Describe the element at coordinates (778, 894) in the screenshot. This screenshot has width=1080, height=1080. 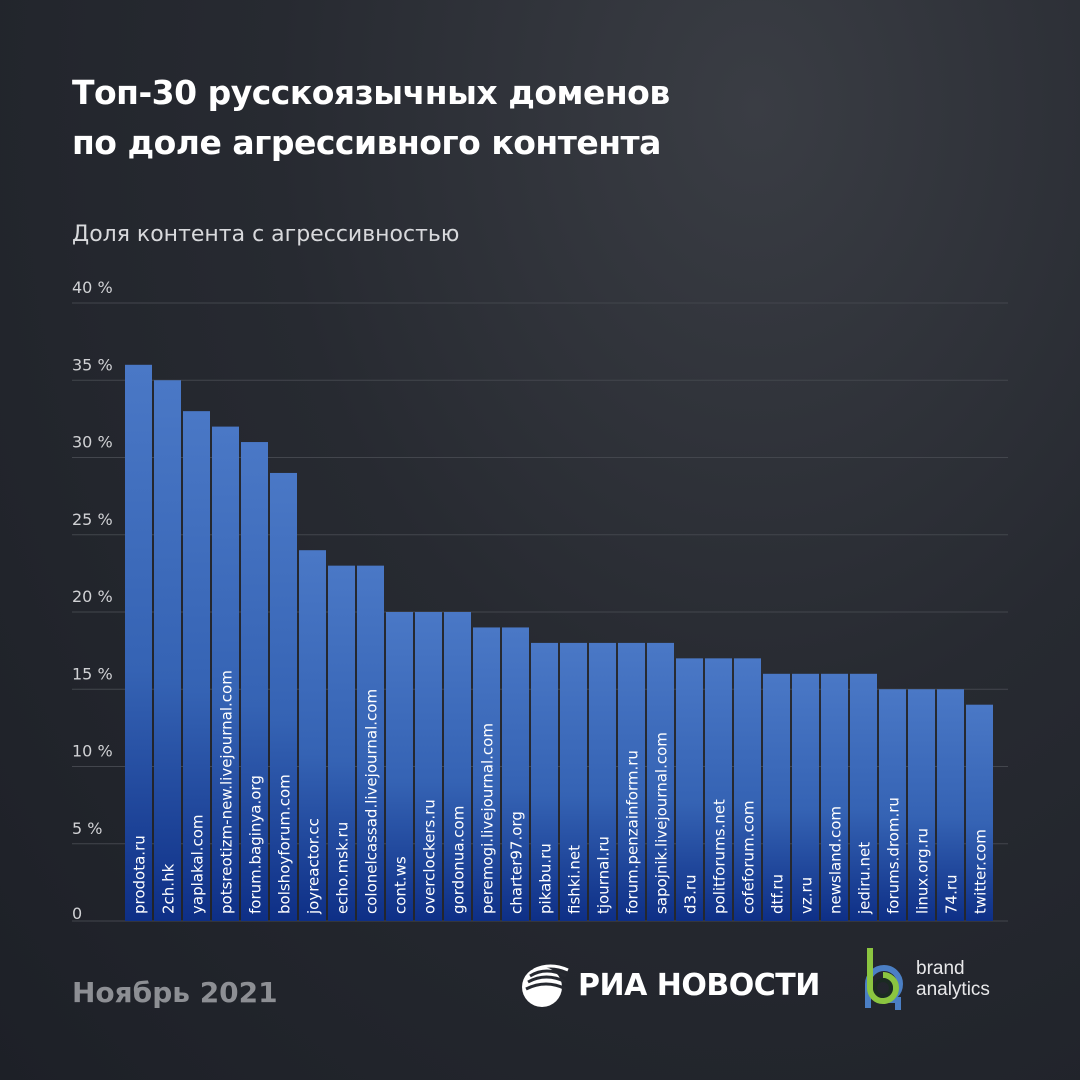
I see `x-category-label: dtf.ru` at that location.